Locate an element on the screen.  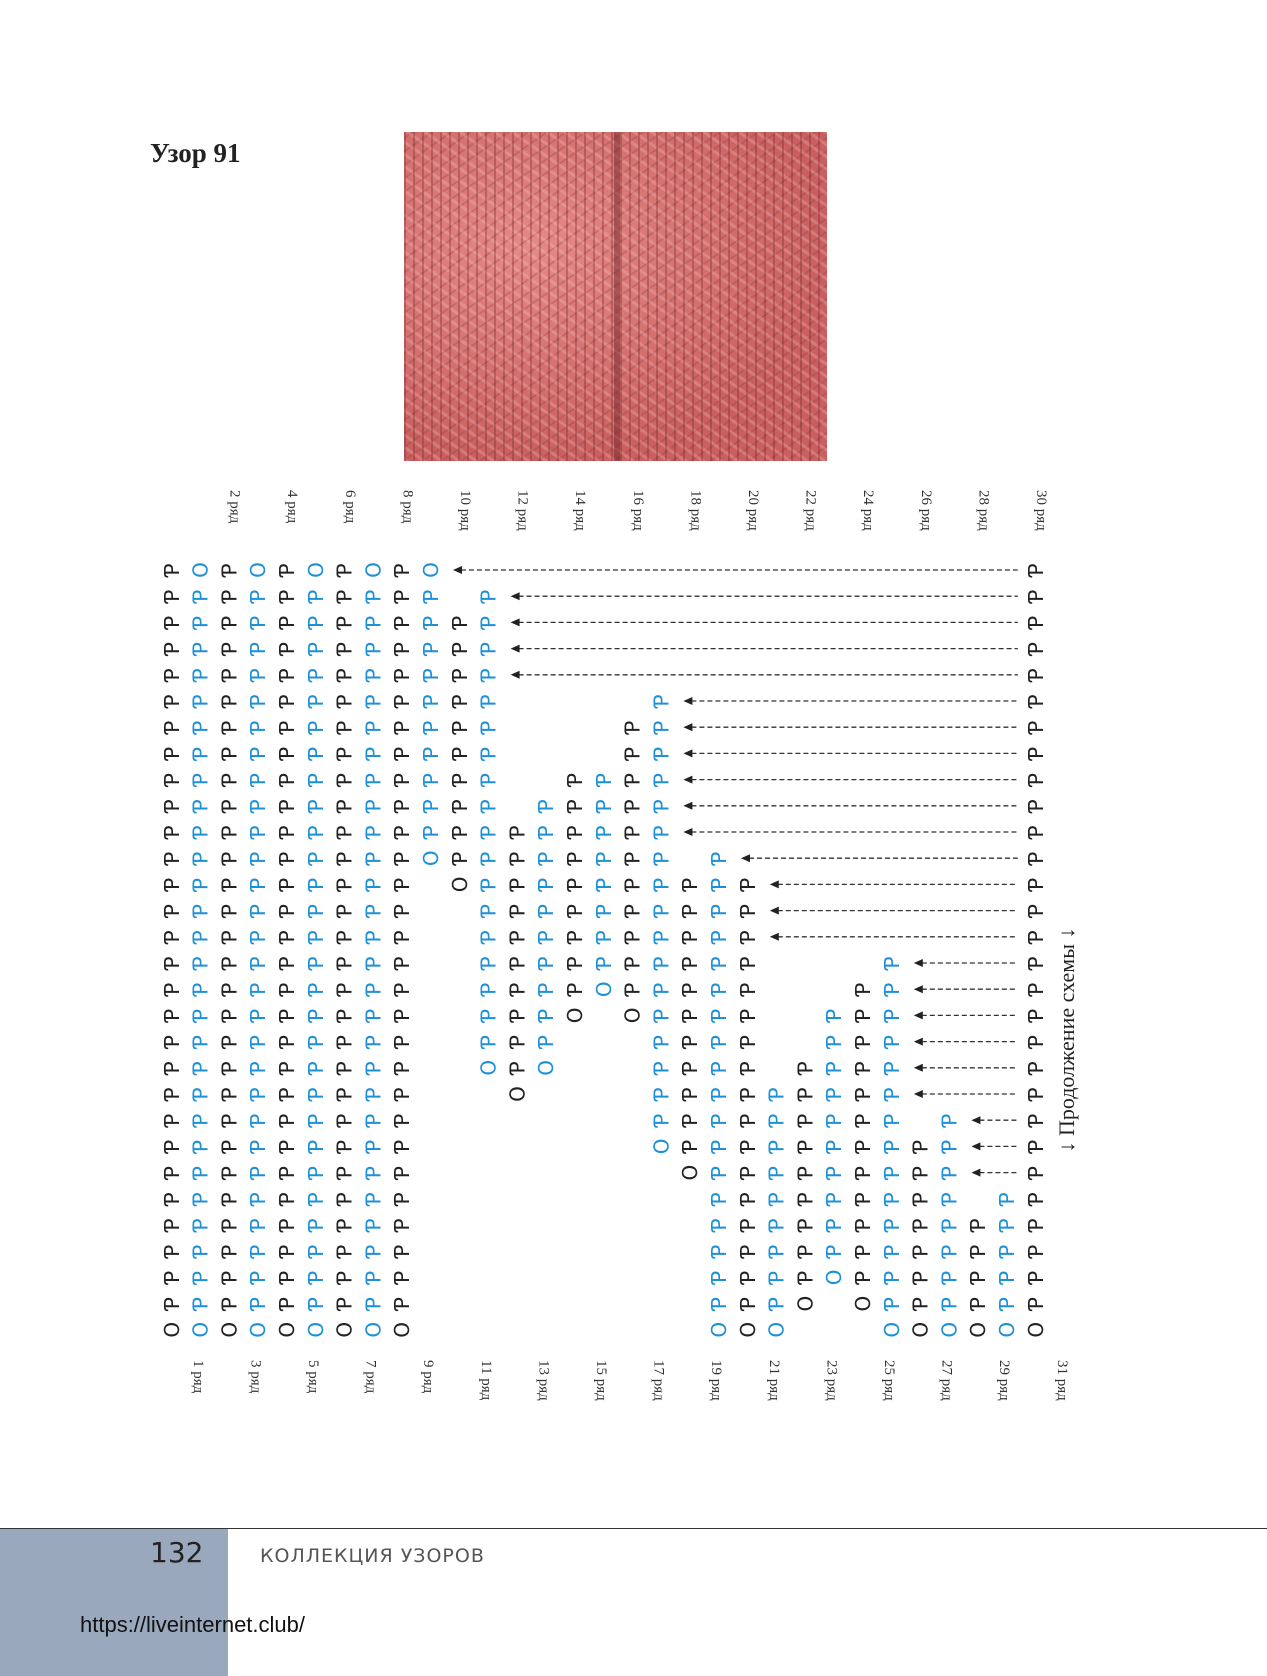
row-label: 17 ряд is located at coordinates (659, 1380).